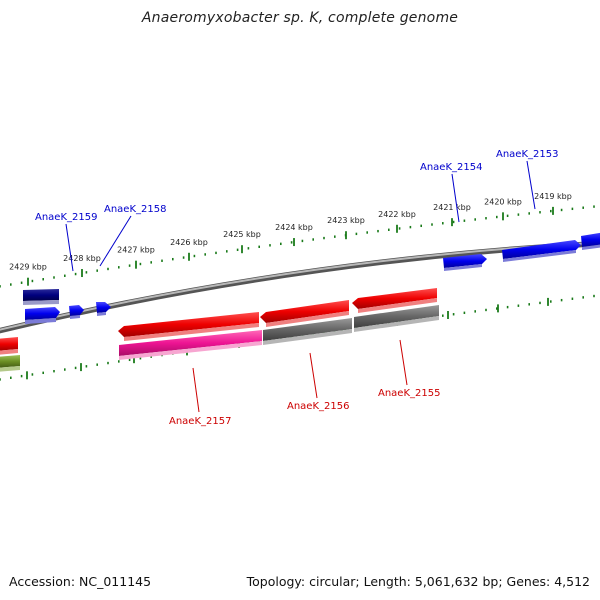 Image resolution: width=600 pixels, height=600 pixels. What do you see at coordinates (9, 346) in the screenshot?
I see `gene-reverse-red-edge` at bounding box center [9, 346].